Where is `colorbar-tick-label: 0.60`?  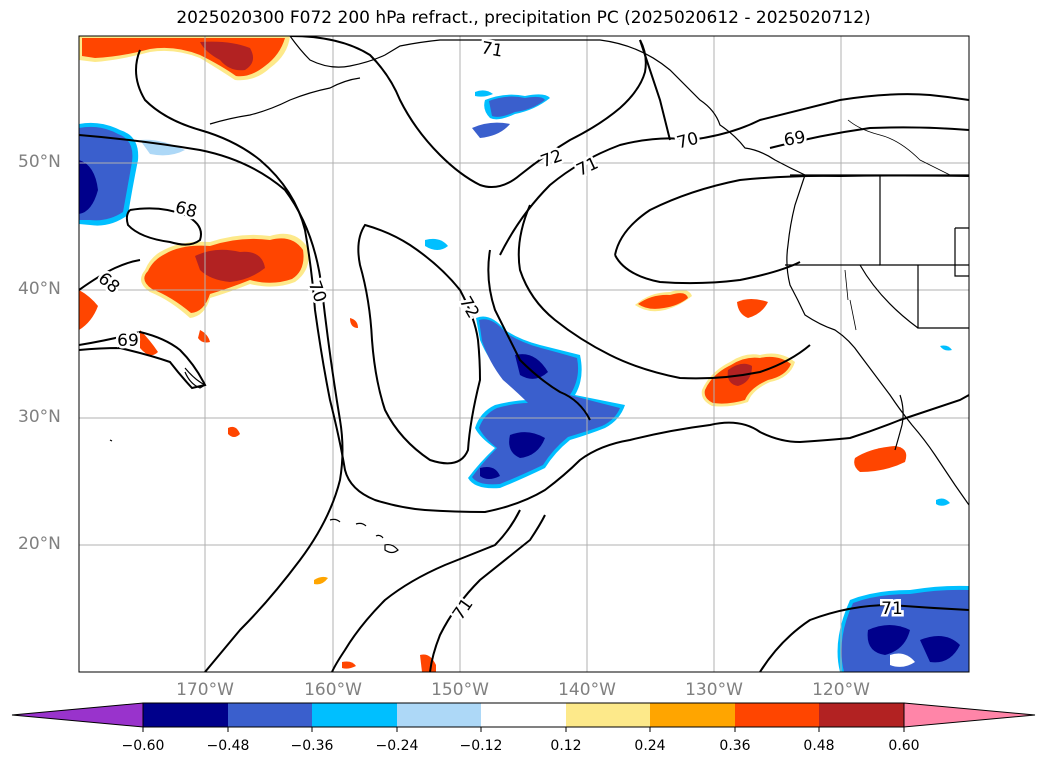
colorbar-tick-label: 0.60 is located at coordinates (904, 746).